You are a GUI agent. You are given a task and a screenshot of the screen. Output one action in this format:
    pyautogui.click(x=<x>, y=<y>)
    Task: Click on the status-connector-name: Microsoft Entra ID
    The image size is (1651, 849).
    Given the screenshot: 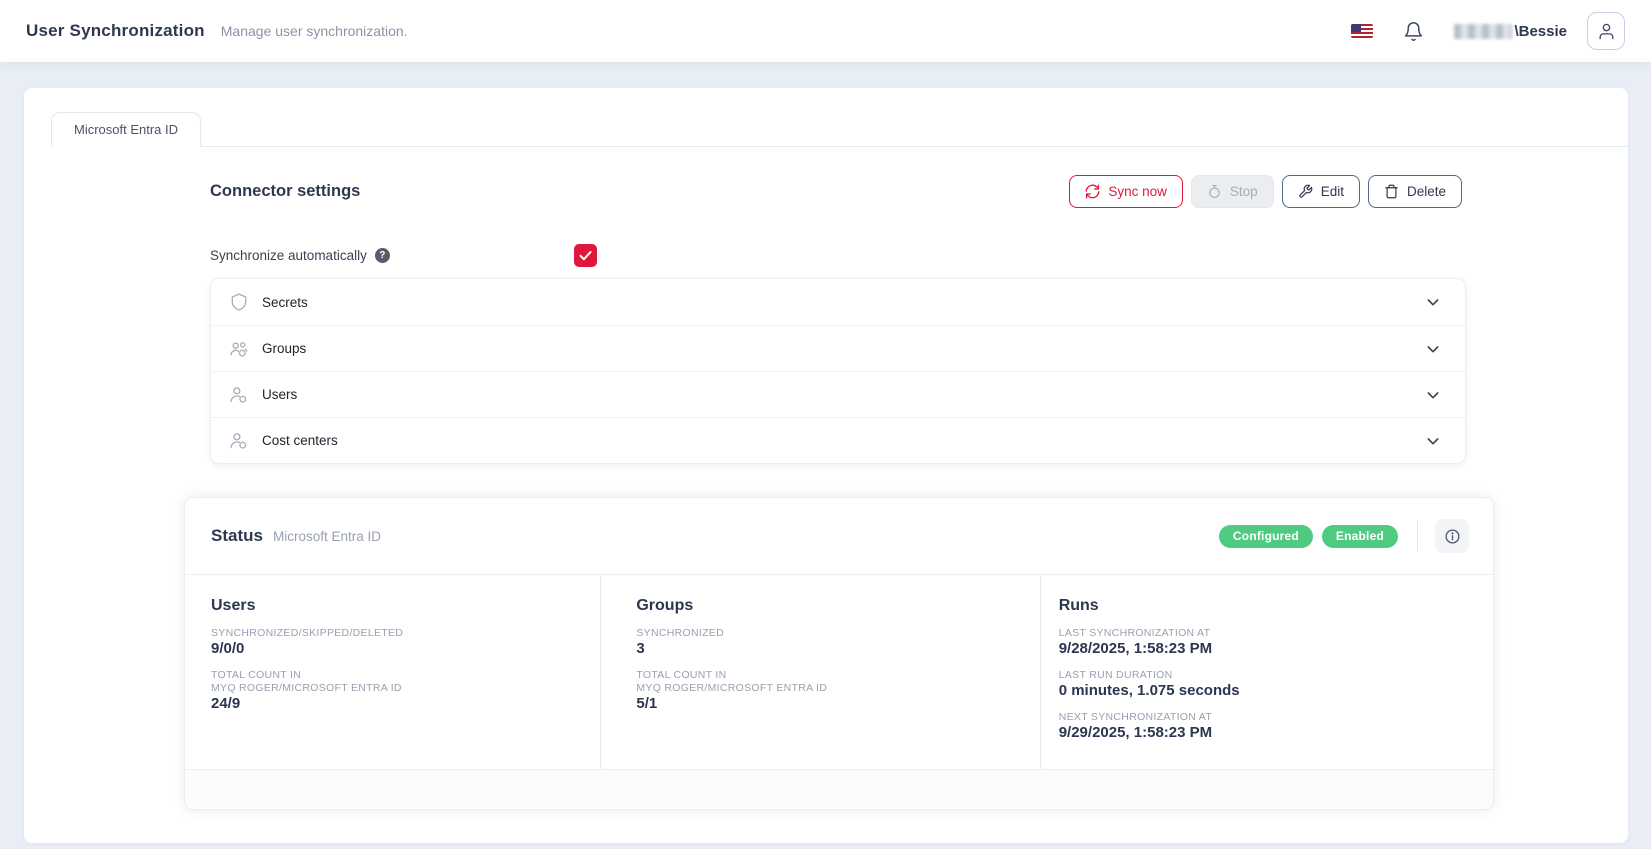 What is the action you would take?
    pyautogui.click(x=326, y=536)
    